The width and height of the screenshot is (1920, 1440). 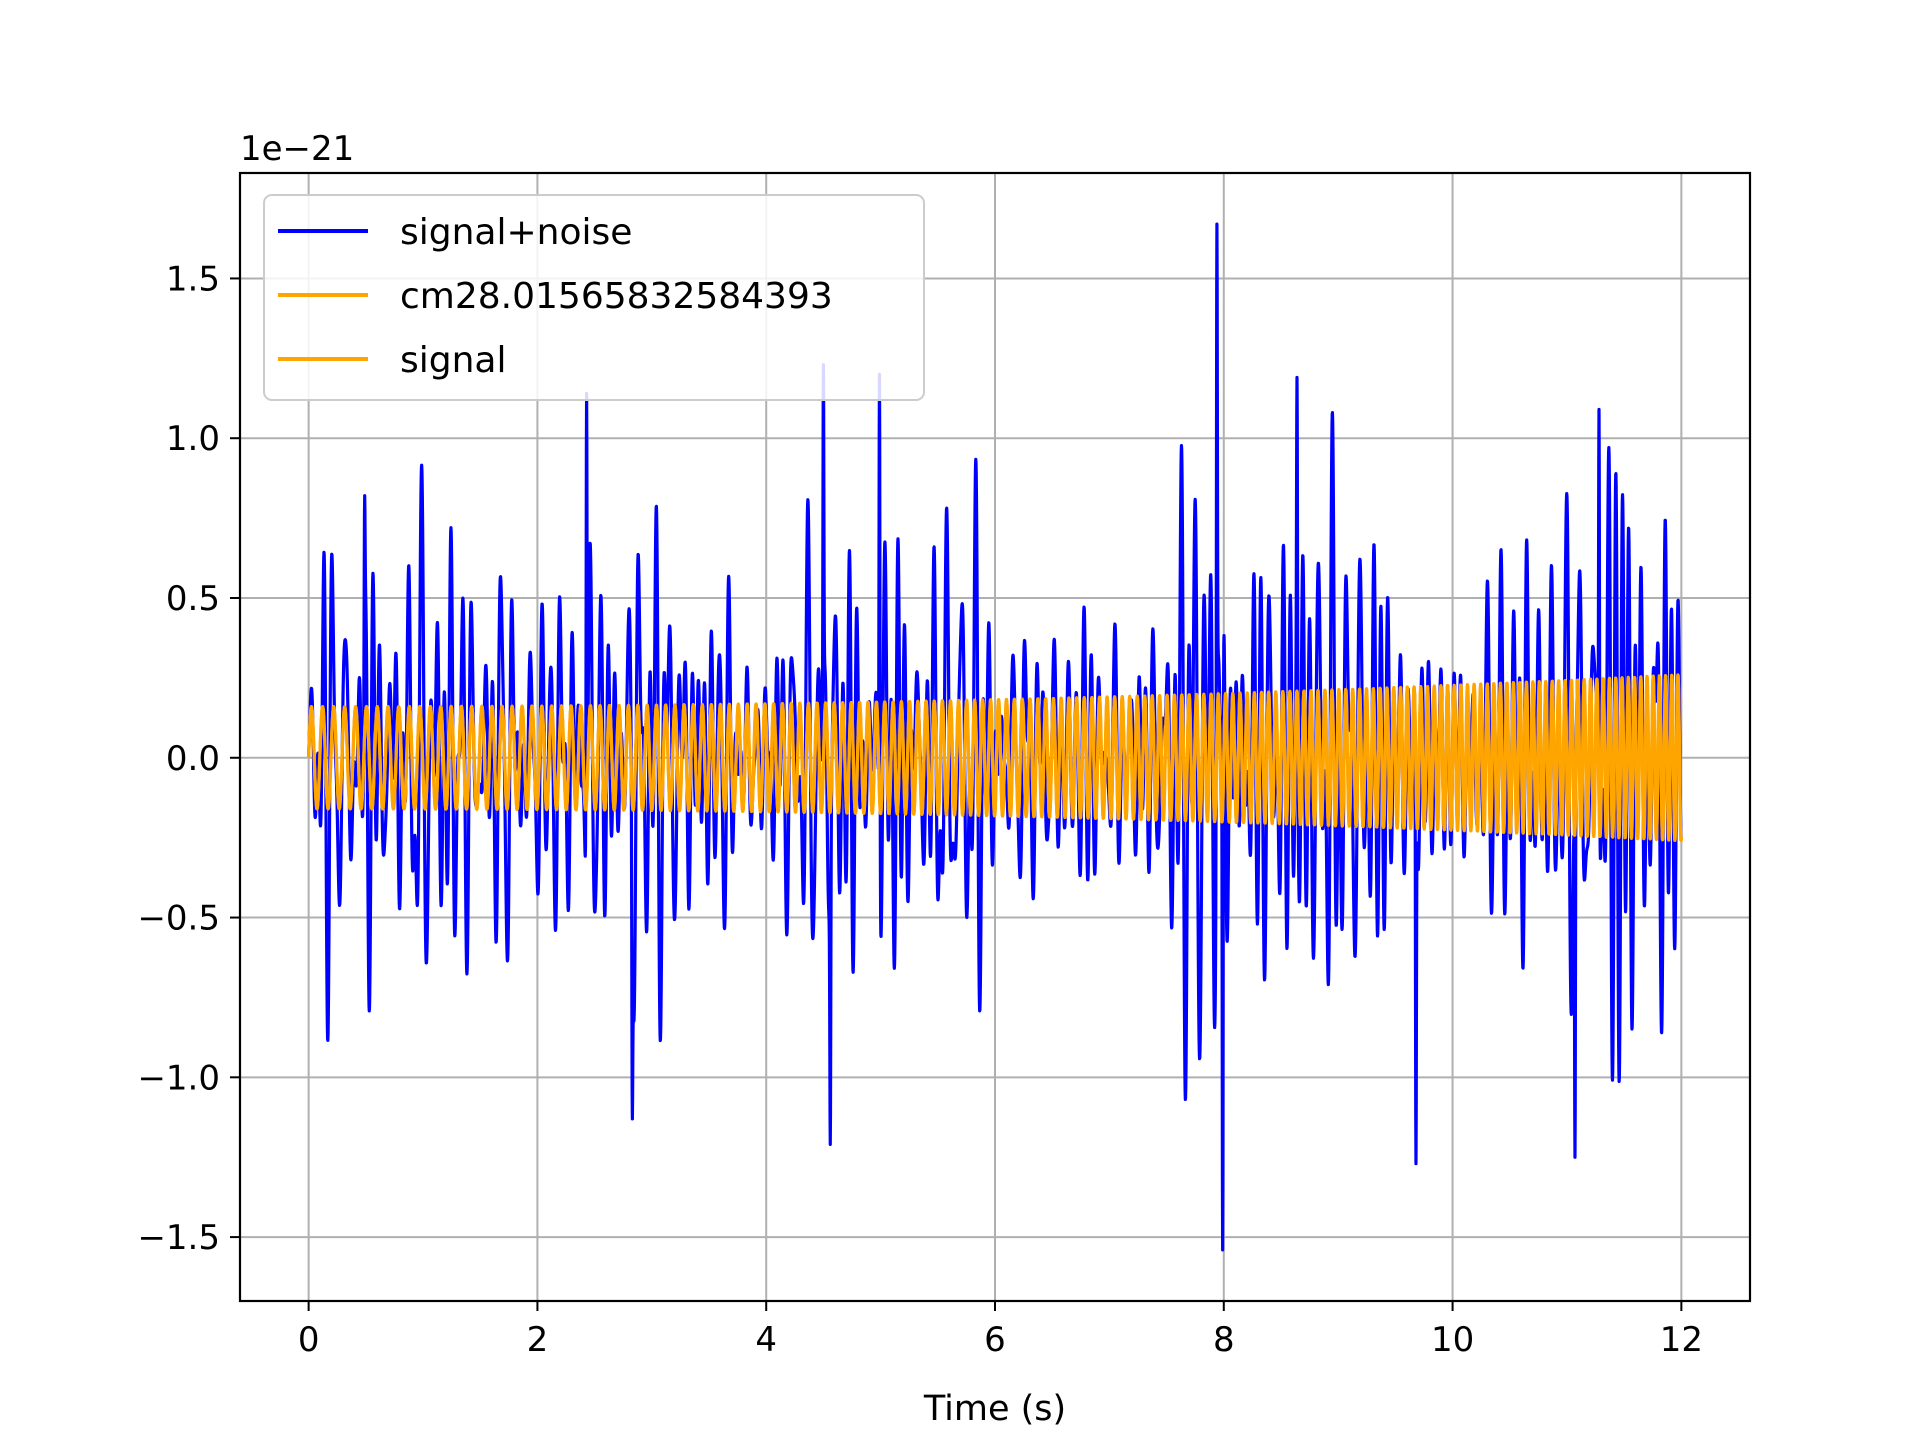 I want to click on legend-frame, so click(x=594, y=297).